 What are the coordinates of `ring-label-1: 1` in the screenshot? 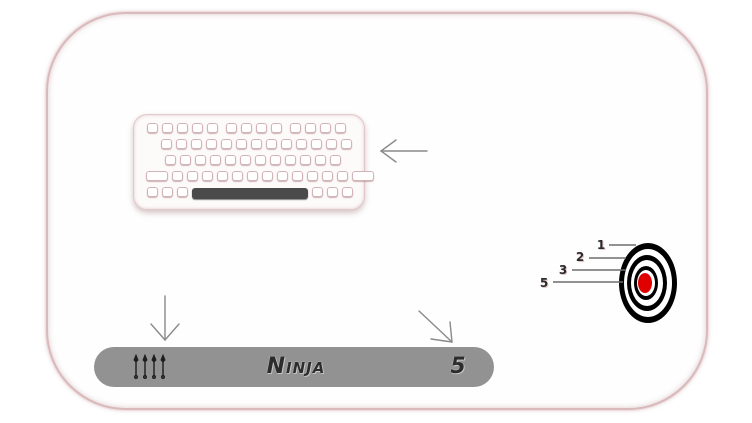 It's located at (601, 245).